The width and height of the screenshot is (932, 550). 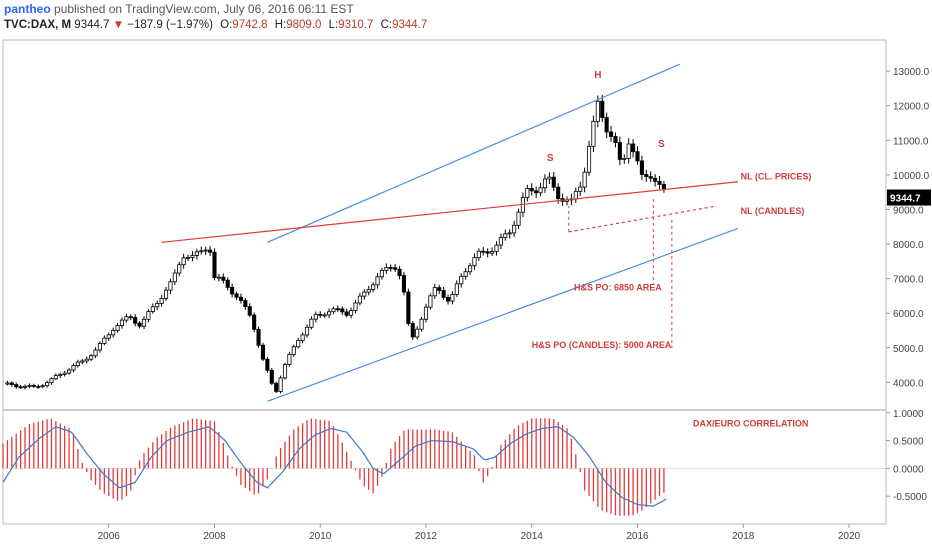 What do you see at coordinates (226, 25) in the screenshot?
I see `open-label: O:` at bounding box center [226, 25].